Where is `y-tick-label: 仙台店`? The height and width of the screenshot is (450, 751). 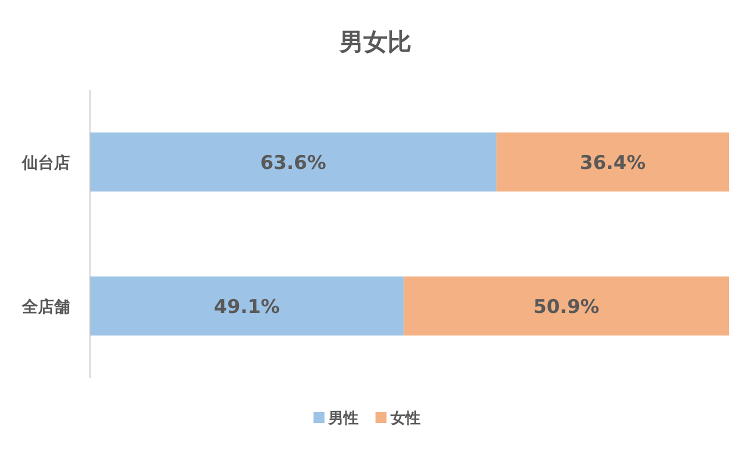 y-tick-label: 仙台店 is located at coordinates (45, 162).